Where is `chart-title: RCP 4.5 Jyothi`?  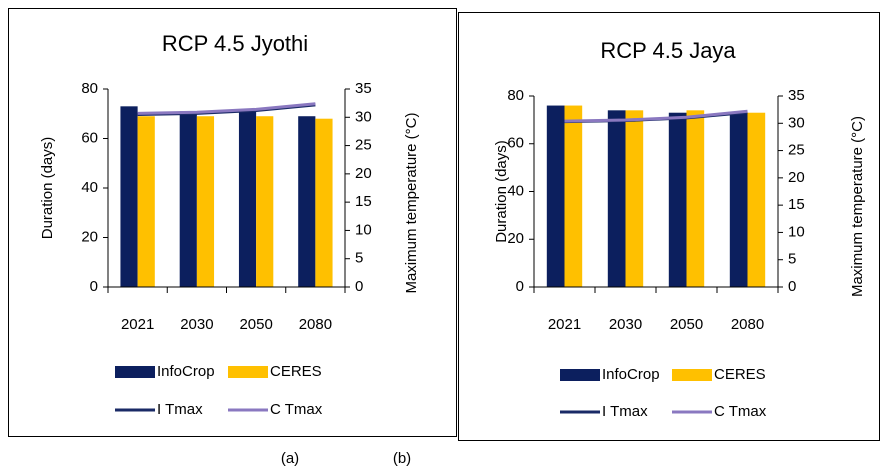 chart-title: RCP 4.5 Jyothi is located at coordinates (235, 43).